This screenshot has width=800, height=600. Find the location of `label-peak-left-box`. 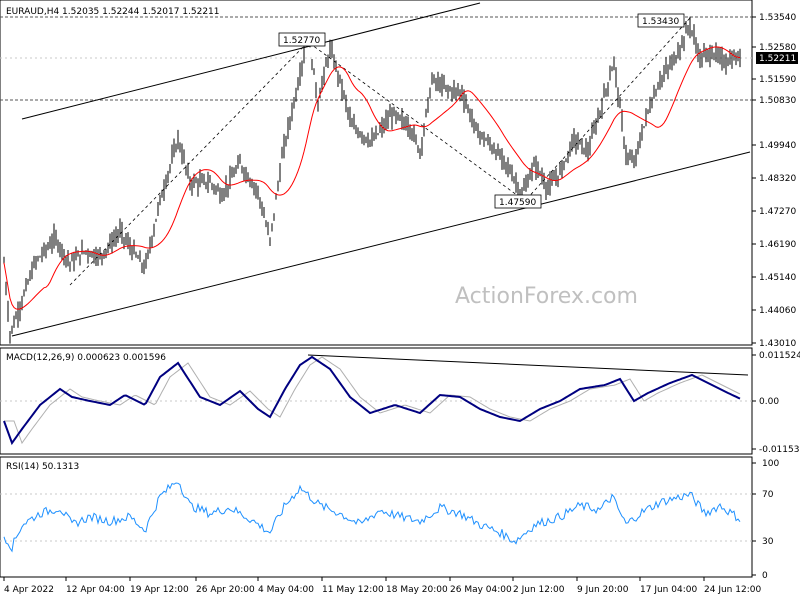

label-peak-left-box is located at coordinates (302, 39).